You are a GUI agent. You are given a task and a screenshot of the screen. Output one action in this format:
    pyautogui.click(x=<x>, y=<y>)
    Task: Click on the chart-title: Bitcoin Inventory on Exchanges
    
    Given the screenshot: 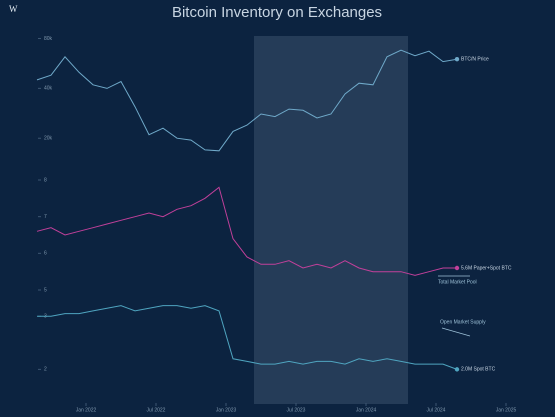 What is the action you would take?
    pyautogui.click(x=277, y=12)
    